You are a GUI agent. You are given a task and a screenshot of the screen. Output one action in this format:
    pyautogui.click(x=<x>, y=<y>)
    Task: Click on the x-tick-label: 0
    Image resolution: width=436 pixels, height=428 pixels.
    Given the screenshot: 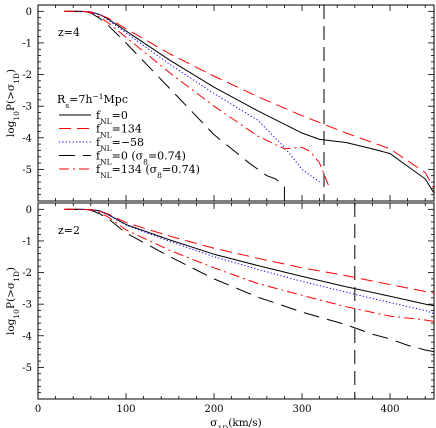 What is the action you would take?
    pyautogui.click(x=38, y=409)
    